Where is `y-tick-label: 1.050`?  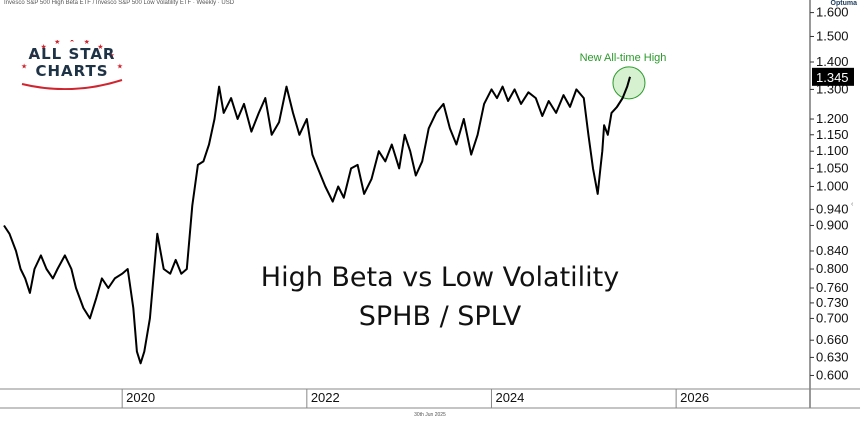 y-tick-label: 1.050 is located at coordinates (832, 167).